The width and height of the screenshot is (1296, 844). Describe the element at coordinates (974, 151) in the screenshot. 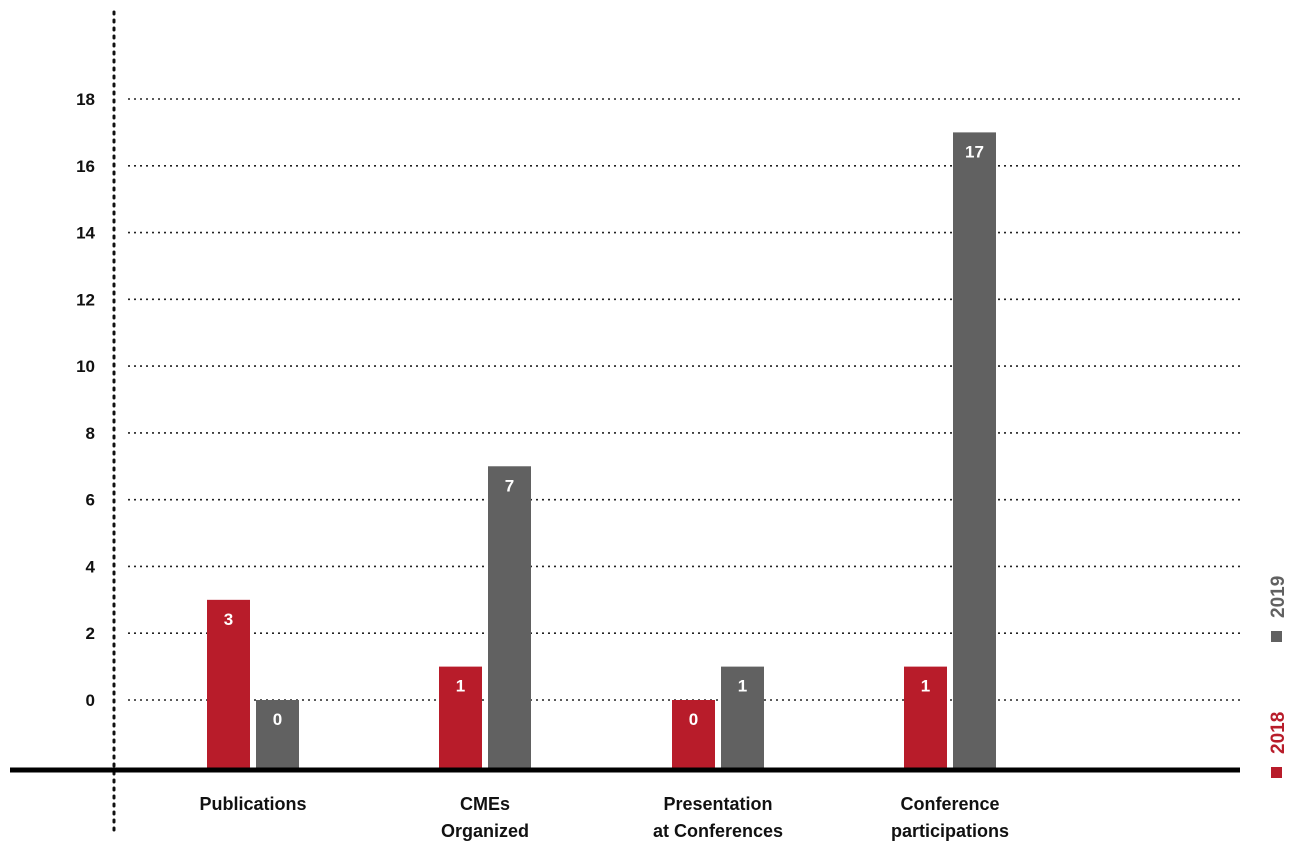

I see `value-label: 17` at that location.